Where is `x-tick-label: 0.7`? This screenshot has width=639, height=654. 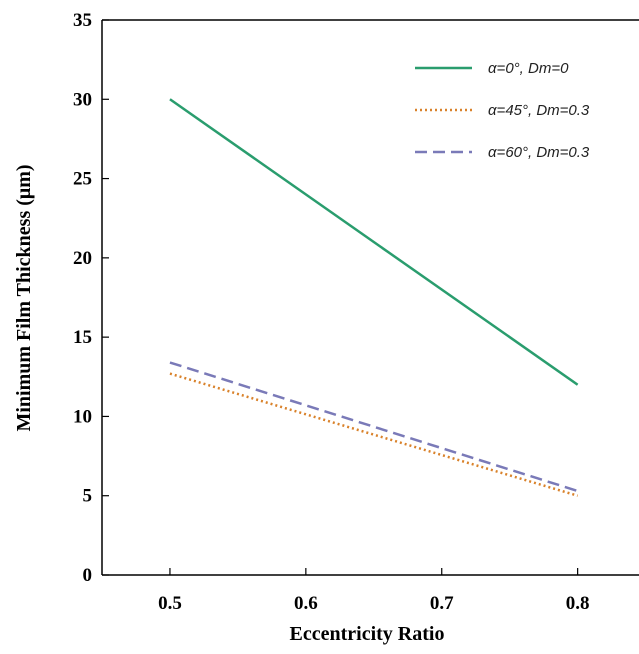
x-tick-label: 0.7 is located at coordinates (442, 603).